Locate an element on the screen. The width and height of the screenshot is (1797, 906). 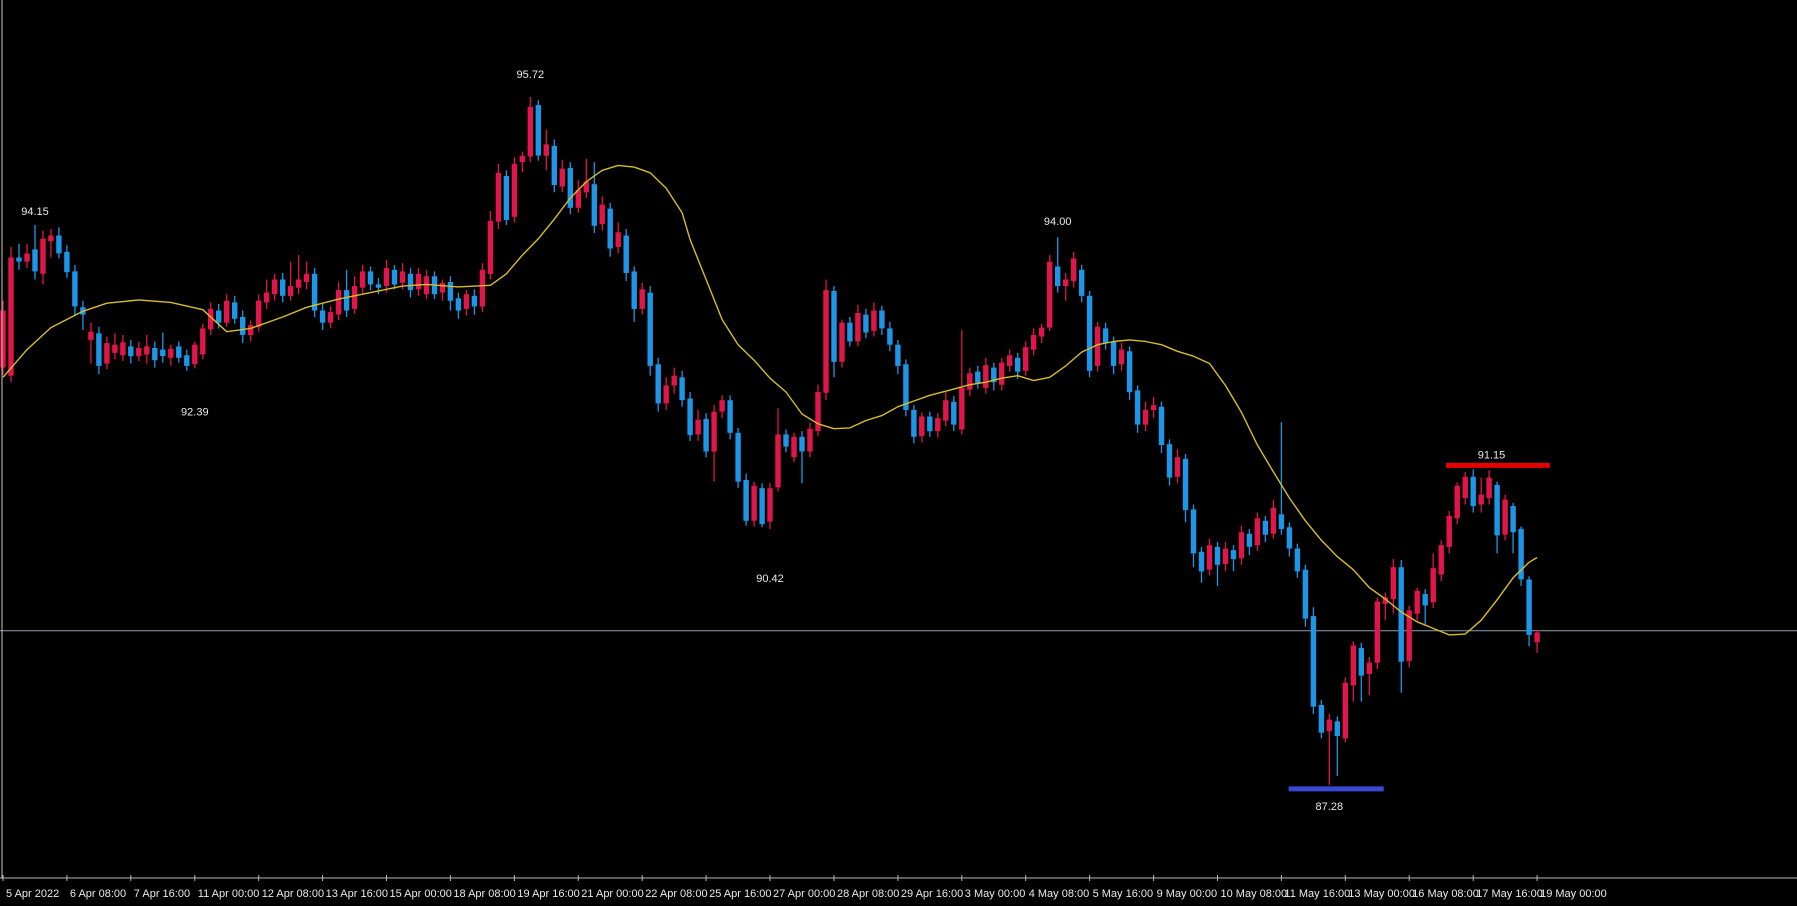
time-axis-label: 13 May 00:00 is located at coordinates (1381, 894).